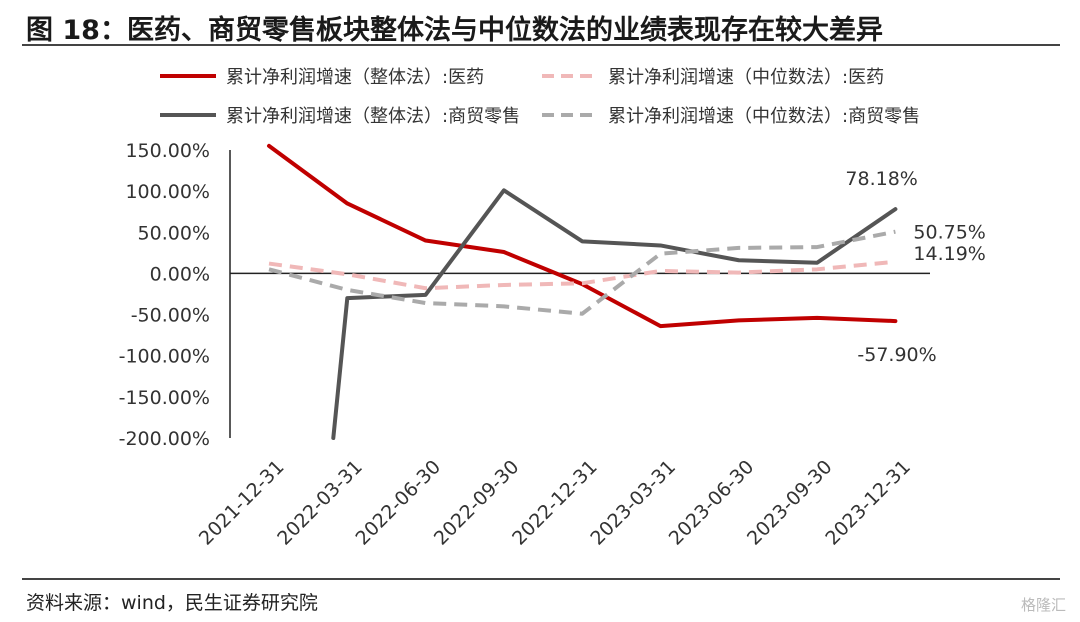 The width and height of the screenshot is (1080, 622). Describe the element at coordinates (170, 316) in the screenshot. I see `y-tick-label: -50.00%` at that location.